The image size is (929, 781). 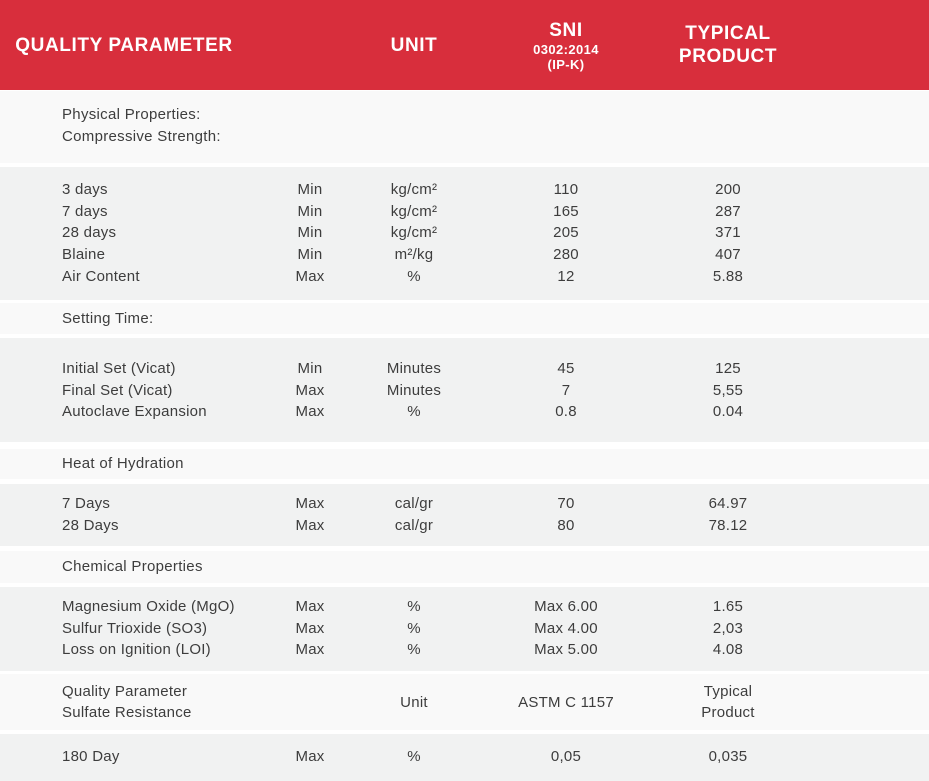 I want to click on typical-cell: 200, so click(x=728, y=189).